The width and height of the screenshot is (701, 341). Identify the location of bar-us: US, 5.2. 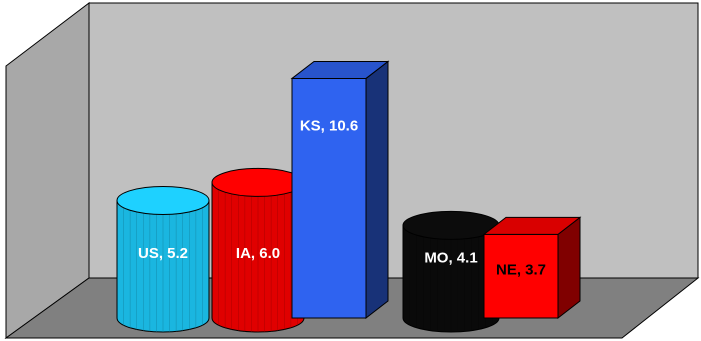
(163, 259).